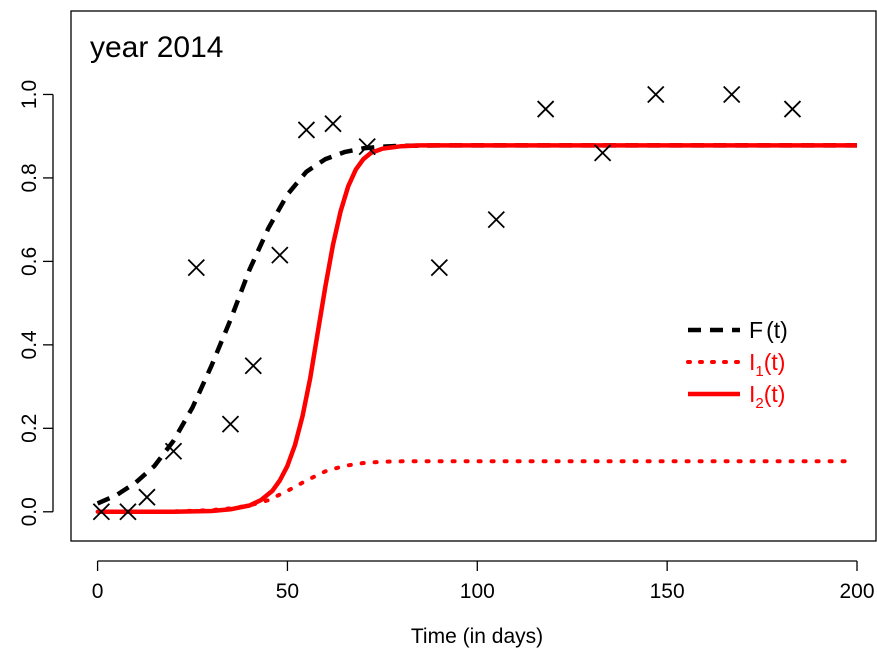 The image size is (877, 651). Describe the element at coordinates (736, 396) in the screenshot. I see `legend-item: I2(t)` at that location.